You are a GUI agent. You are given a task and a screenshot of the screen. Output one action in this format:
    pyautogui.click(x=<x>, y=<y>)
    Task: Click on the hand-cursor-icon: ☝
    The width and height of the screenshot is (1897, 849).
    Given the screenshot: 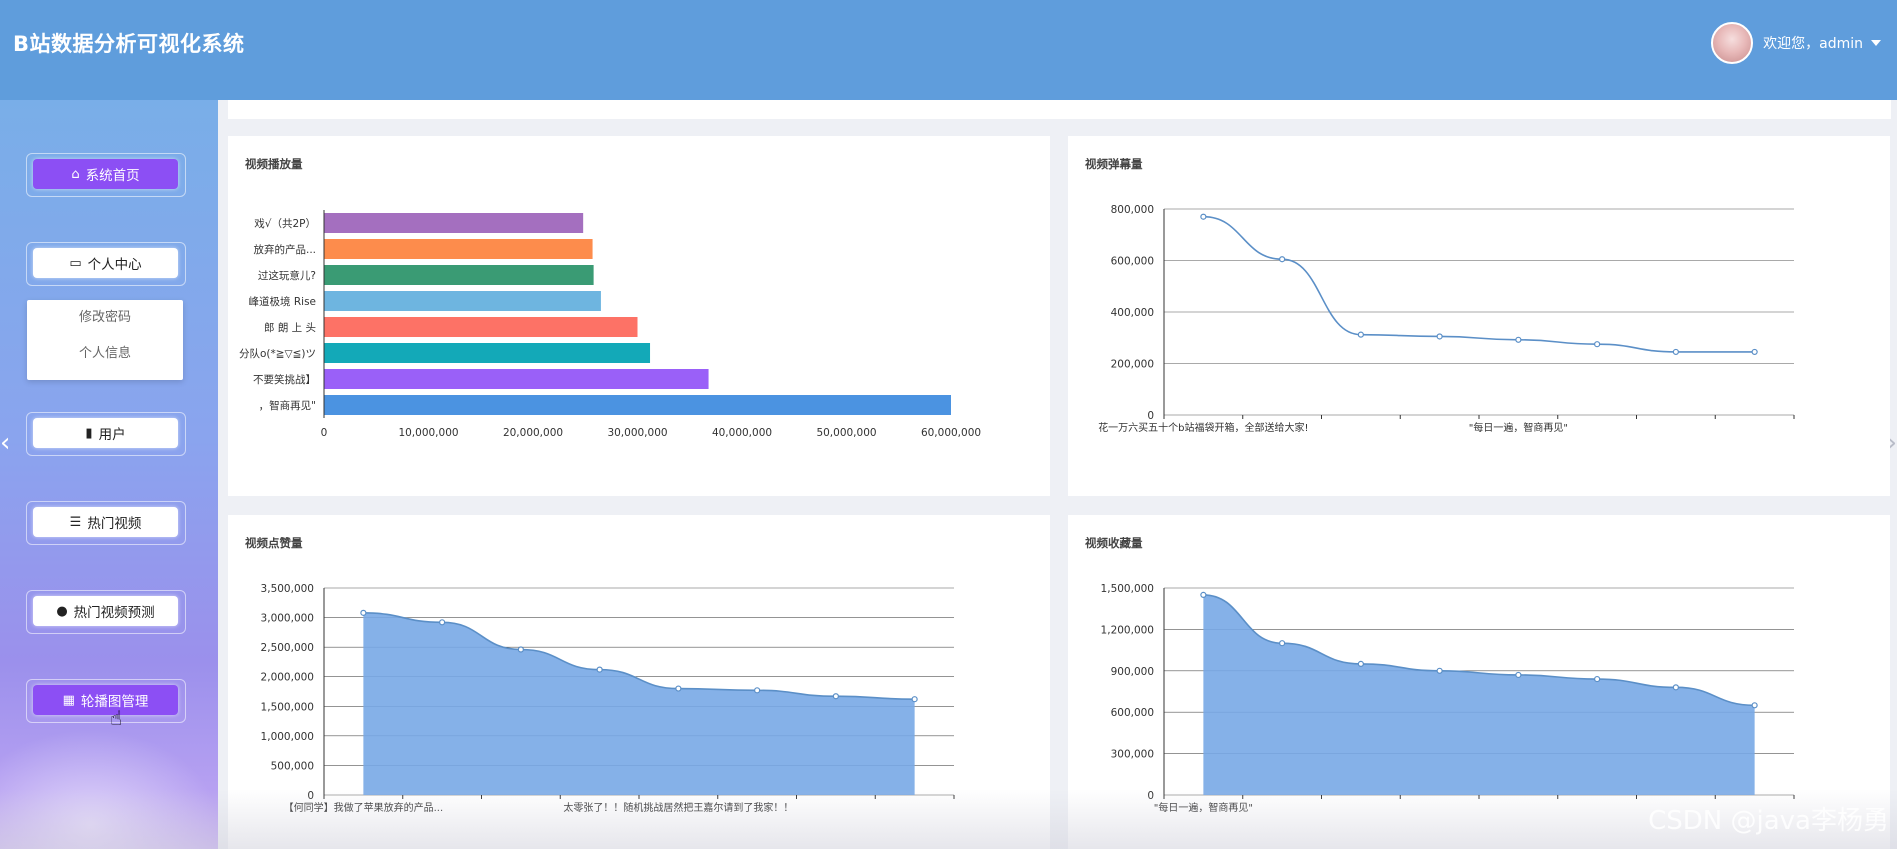 What is the action you would take?
    pyautogui.click(x=116, y=718)
    